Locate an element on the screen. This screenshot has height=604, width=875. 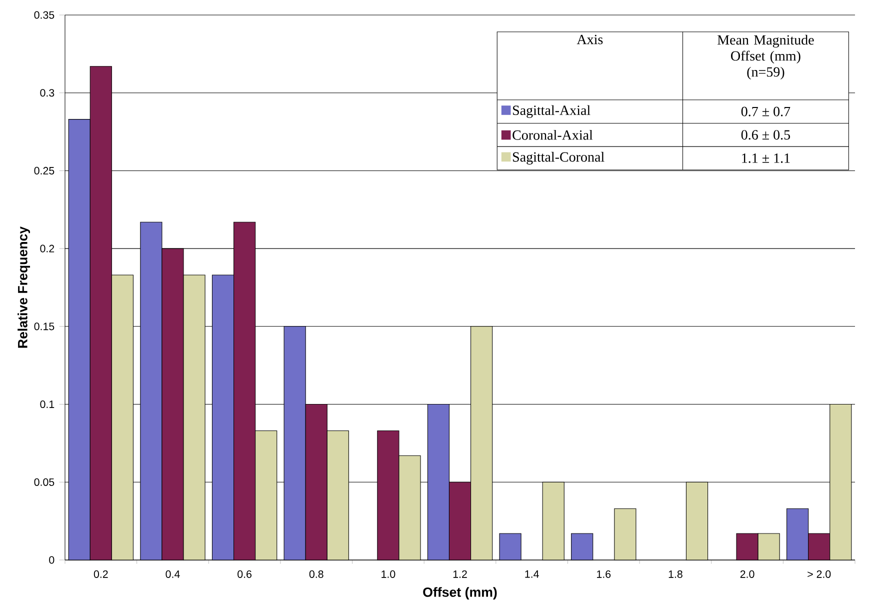
y-axis-title: Relative Frequency is located at coordinates (24, 287).